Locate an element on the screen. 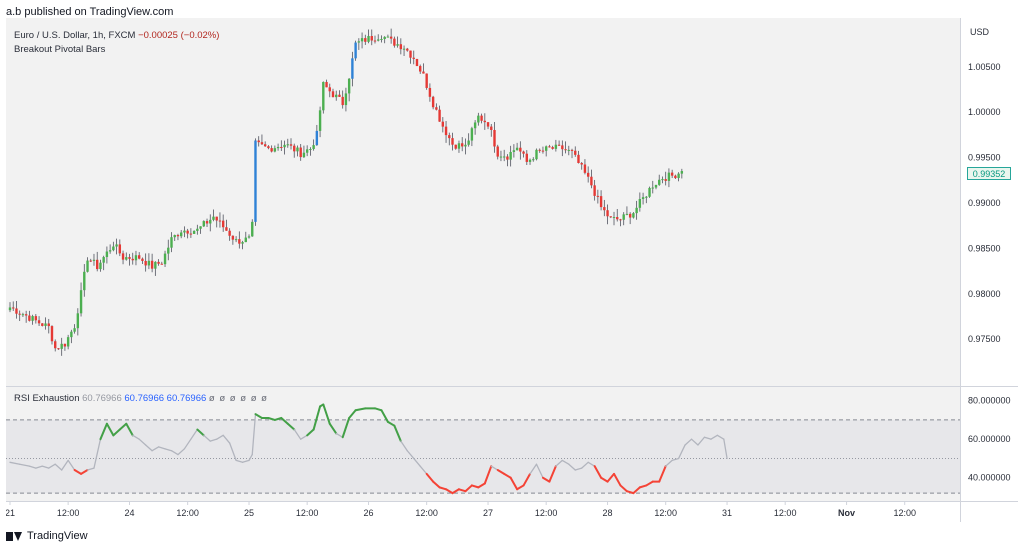 The width and height of the screenshot is (1024, 550). rsi-tick-label: 40.000000 is located at coordinates (989, 478).